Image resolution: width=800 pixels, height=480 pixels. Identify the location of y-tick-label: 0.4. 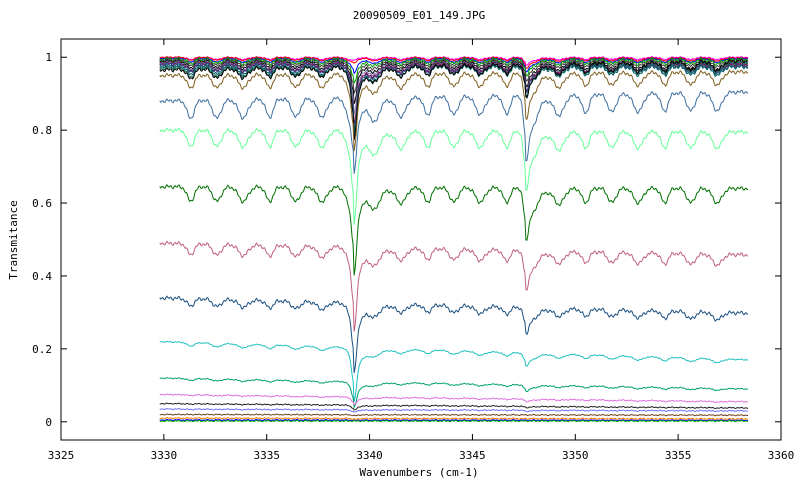
(42, 276).